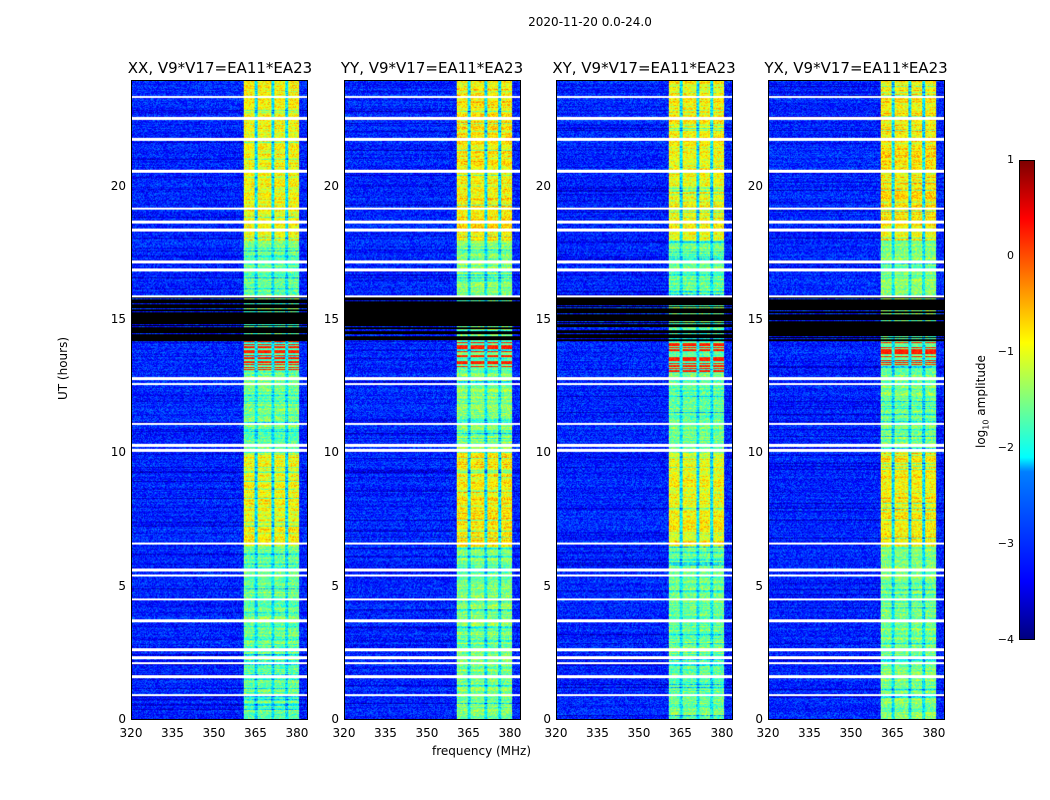 Image resolution: width=1050 pixels, height=800 pixels. I want to click on figure-title: 2020-11-20 0.0-24.0, so click(590, 22).